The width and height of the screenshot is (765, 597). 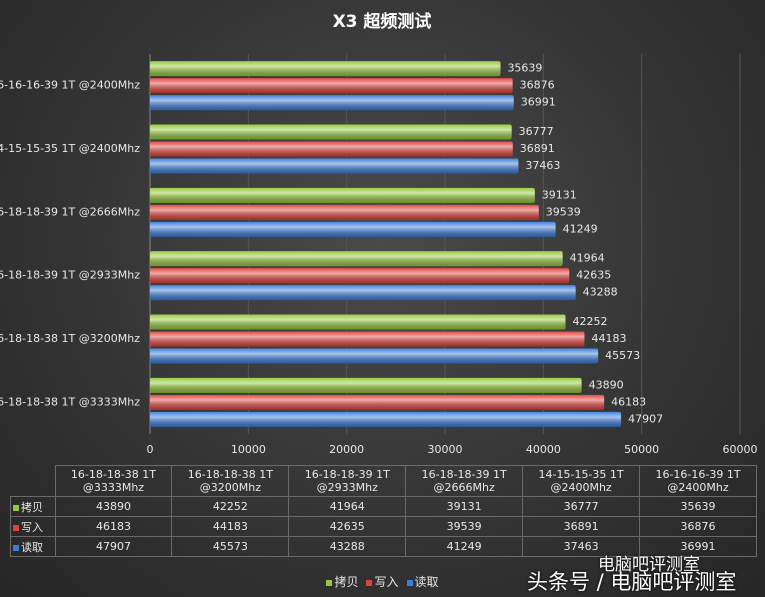 What do you see at coordinates (563, 211) in the screenshot?
I see `data-label: 39539` at bounding box center [563, 211].